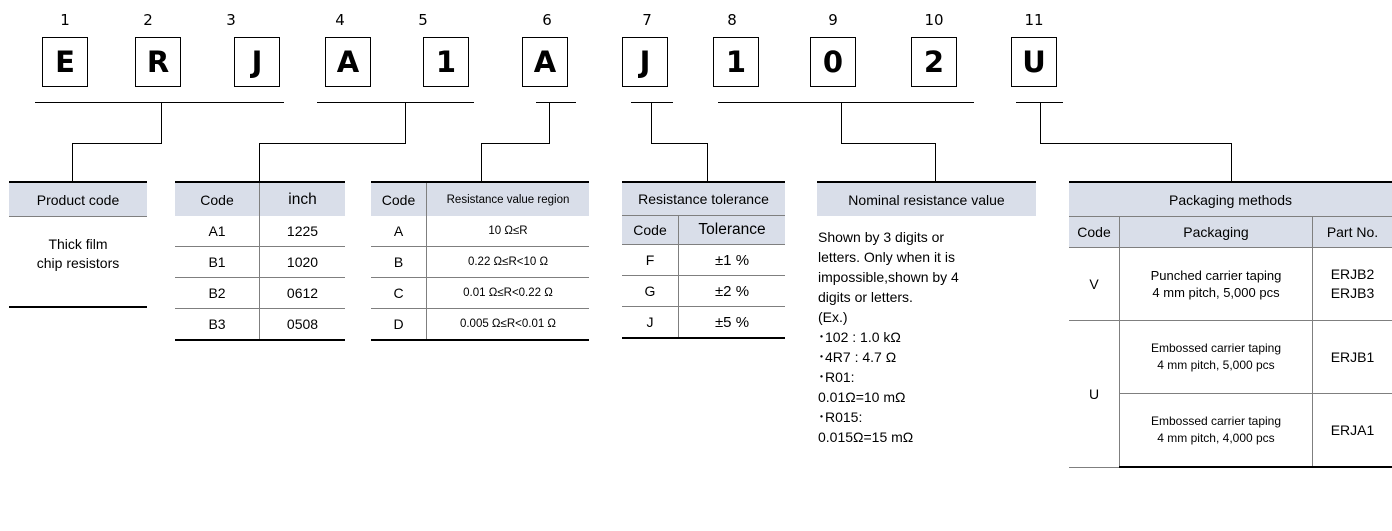 The width and height of the screenshot is (1392, 531). Describe the element at coordinates (515, 141) in the screenshot. I see `leader-region` at that location.